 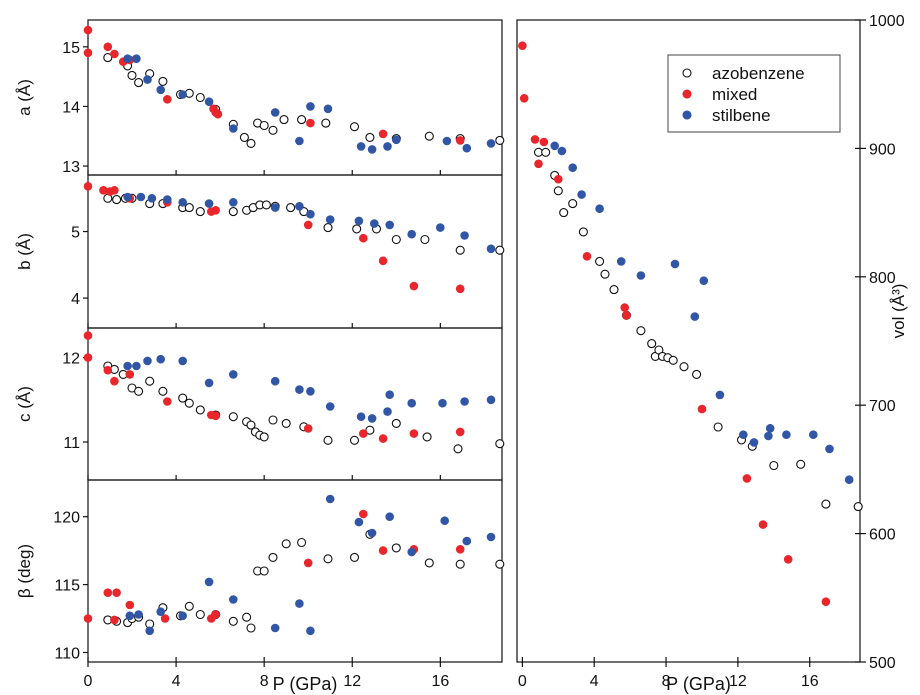 What do you see at coordinates (352, 681) in the screenshot?
I see `x-tick-label: 12` at bounding box center [352, 681].